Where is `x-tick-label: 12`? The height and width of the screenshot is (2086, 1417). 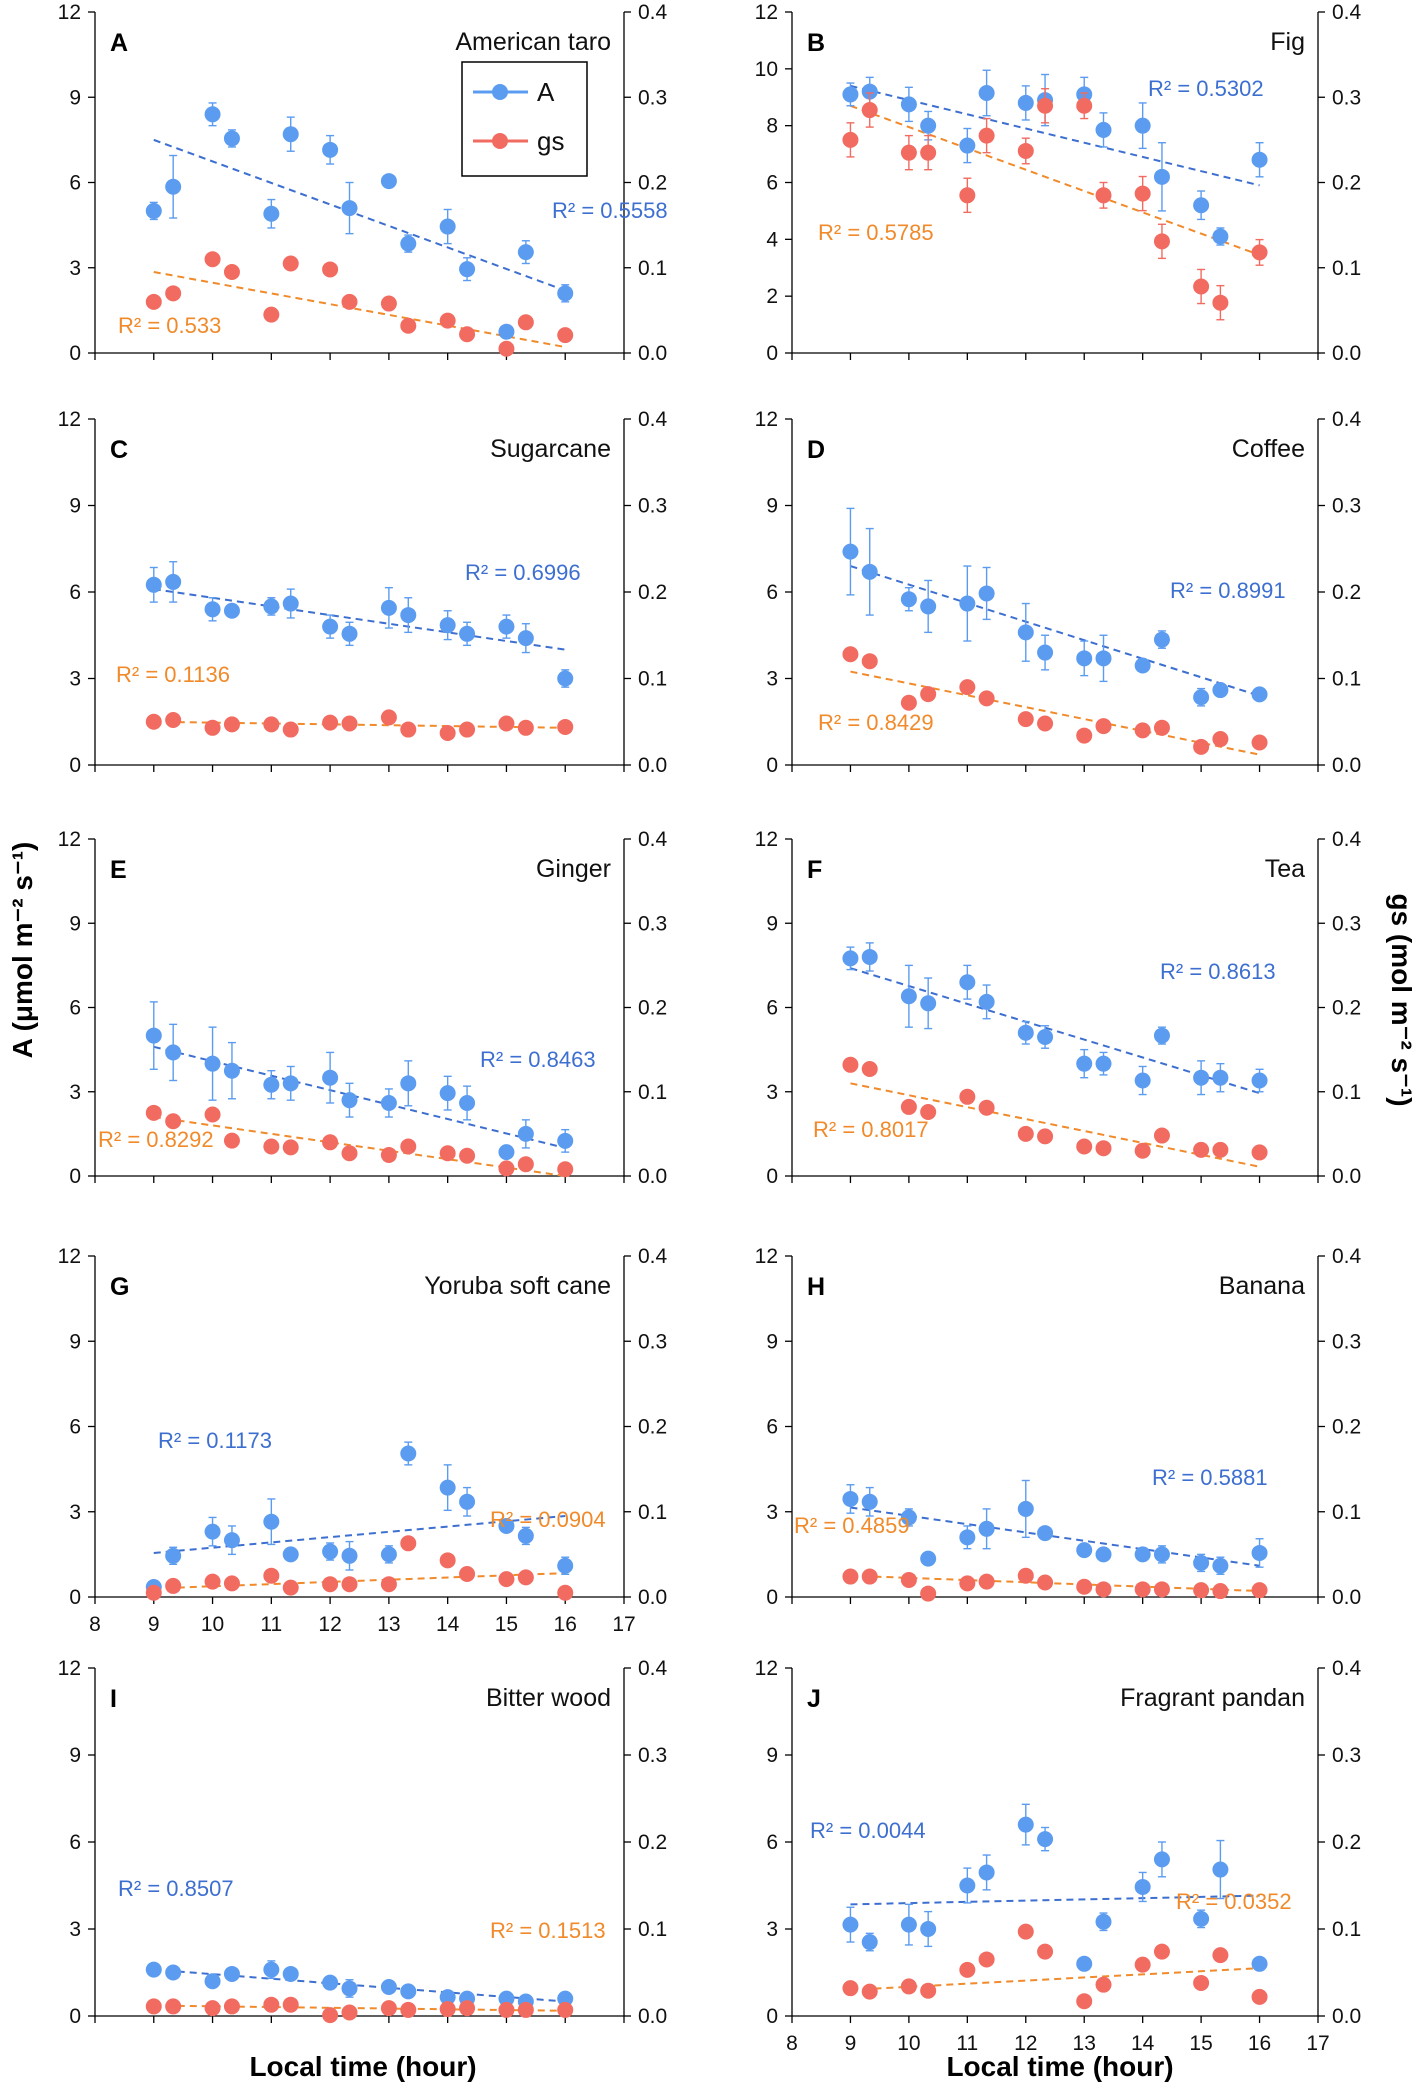
x-tick-label: 12 is located at coordinates (329, 1624).